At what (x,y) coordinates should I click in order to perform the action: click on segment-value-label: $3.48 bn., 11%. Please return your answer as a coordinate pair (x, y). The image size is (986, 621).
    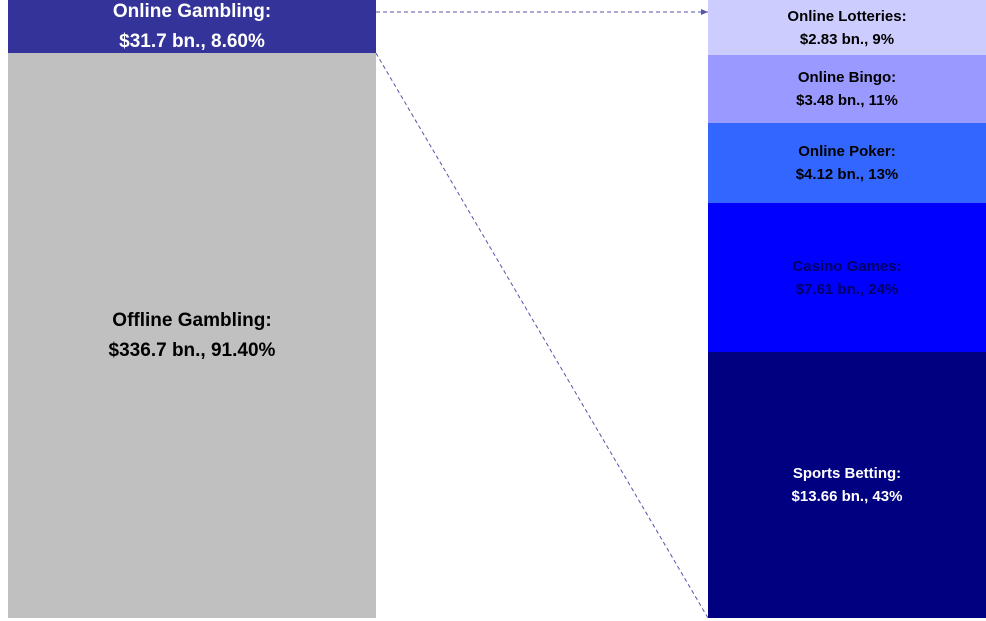
    Looking at the image, I should click on (847, 101).